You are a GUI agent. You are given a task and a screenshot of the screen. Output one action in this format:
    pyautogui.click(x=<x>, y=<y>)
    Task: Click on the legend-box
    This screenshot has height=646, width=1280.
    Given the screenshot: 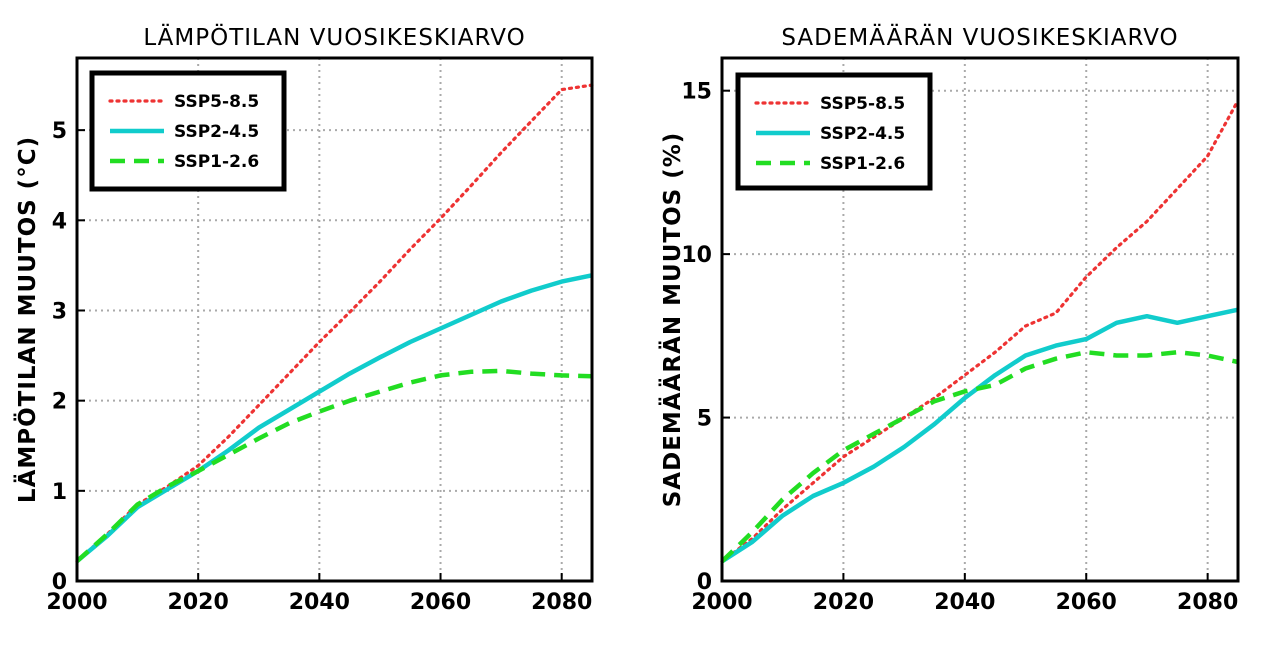 What is the action you would take?
    pyautogui.click(x=188, y=131)
    